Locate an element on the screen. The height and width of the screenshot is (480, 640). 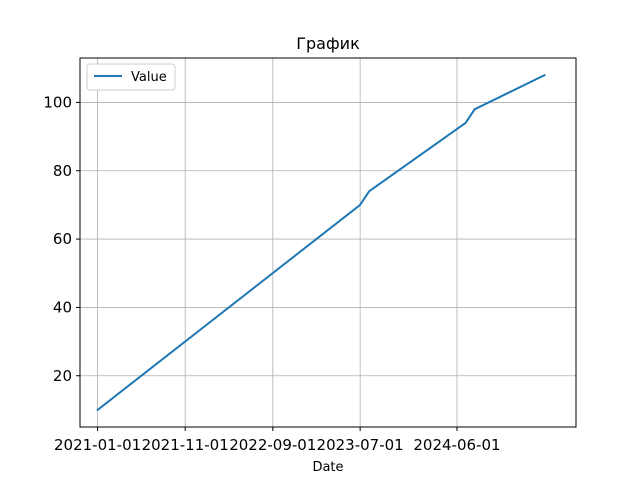
y-tick-label: 60 is located at coordinates (62, 239).